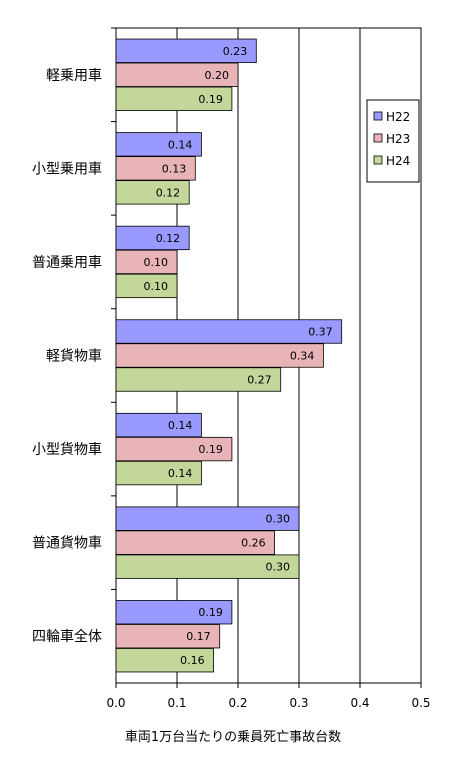 The height and width of the screenshot is (774, 466). I want to click on category-label: 普通乗用車, so click(67, 262).